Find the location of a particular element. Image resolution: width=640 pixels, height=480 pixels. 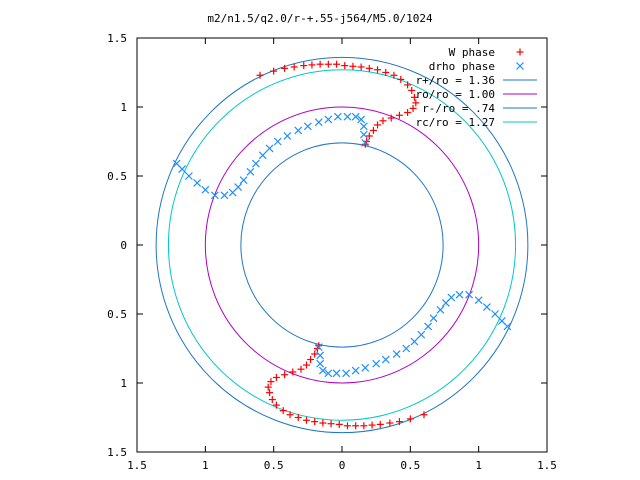

chart-title: m2/n1.5/q2.0/r-+.55-j564/M5.0/1024 is located at coordinates (320, 18).